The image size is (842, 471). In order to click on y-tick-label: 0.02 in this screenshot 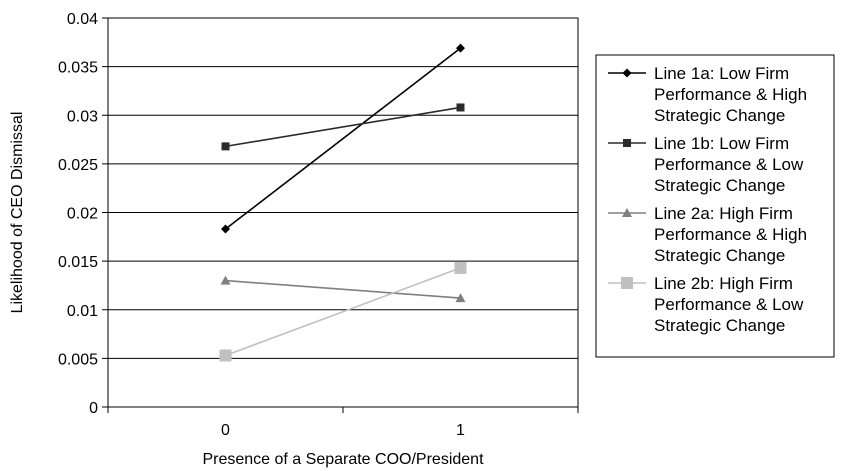, I will do `click(82, 214)`.